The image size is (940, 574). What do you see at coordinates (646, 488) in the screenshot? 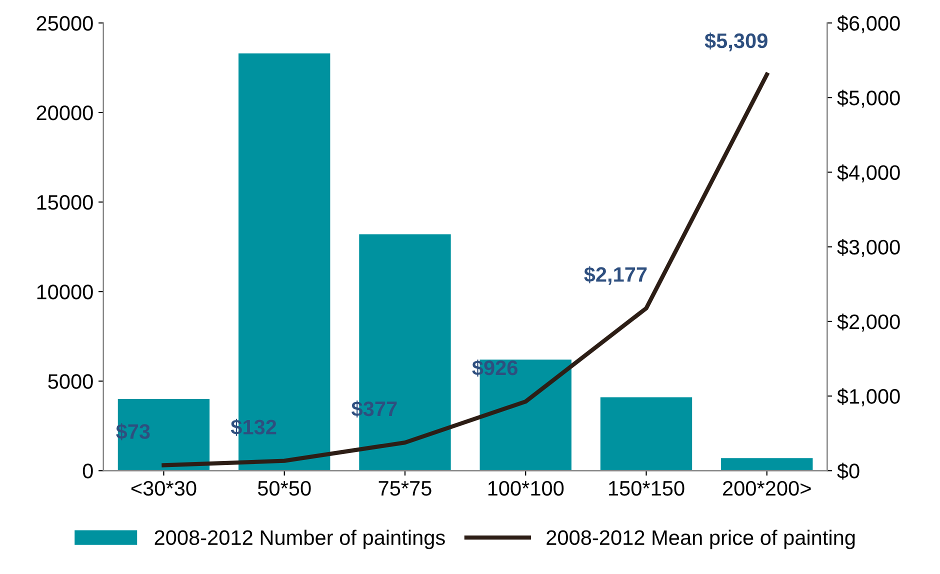
I see `x-tick-label: 150*150` at bounding box center [646, 488].